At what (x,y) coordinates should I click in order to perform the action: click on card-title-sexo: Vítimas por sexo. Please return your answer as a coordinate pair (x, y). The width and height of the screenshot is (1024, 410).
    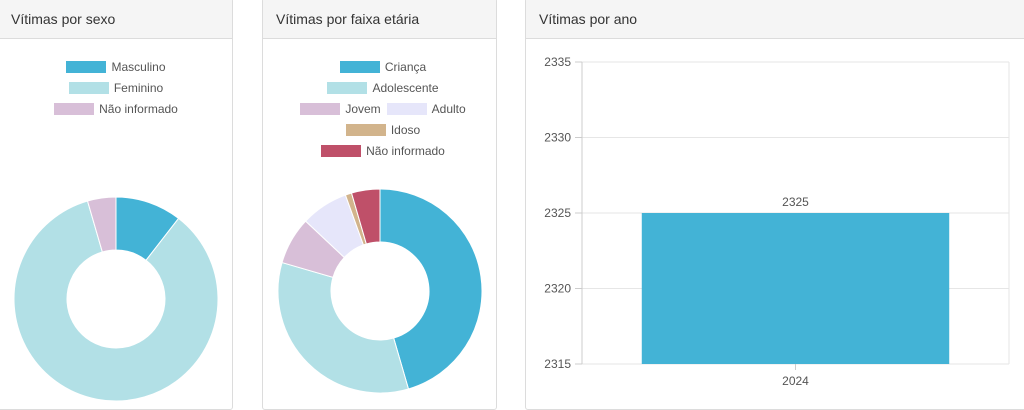
    Looking at the image, I should click on (116, 19).